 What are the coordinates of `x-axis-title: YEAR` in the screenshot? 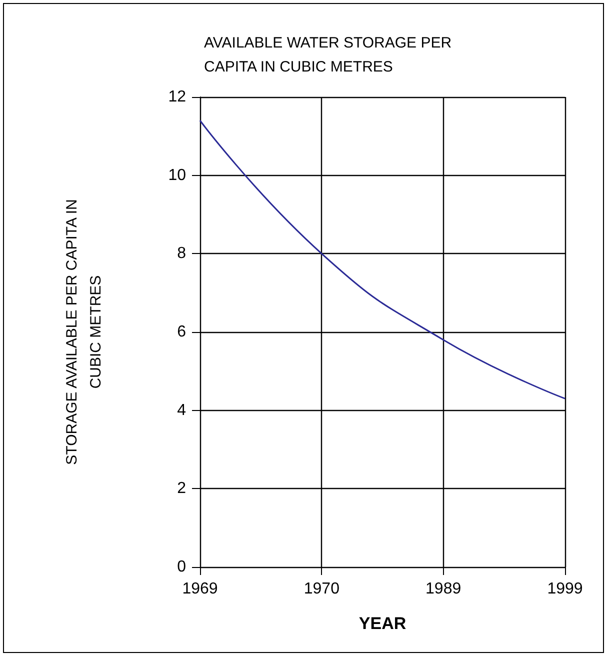 It's located at (382, 623).